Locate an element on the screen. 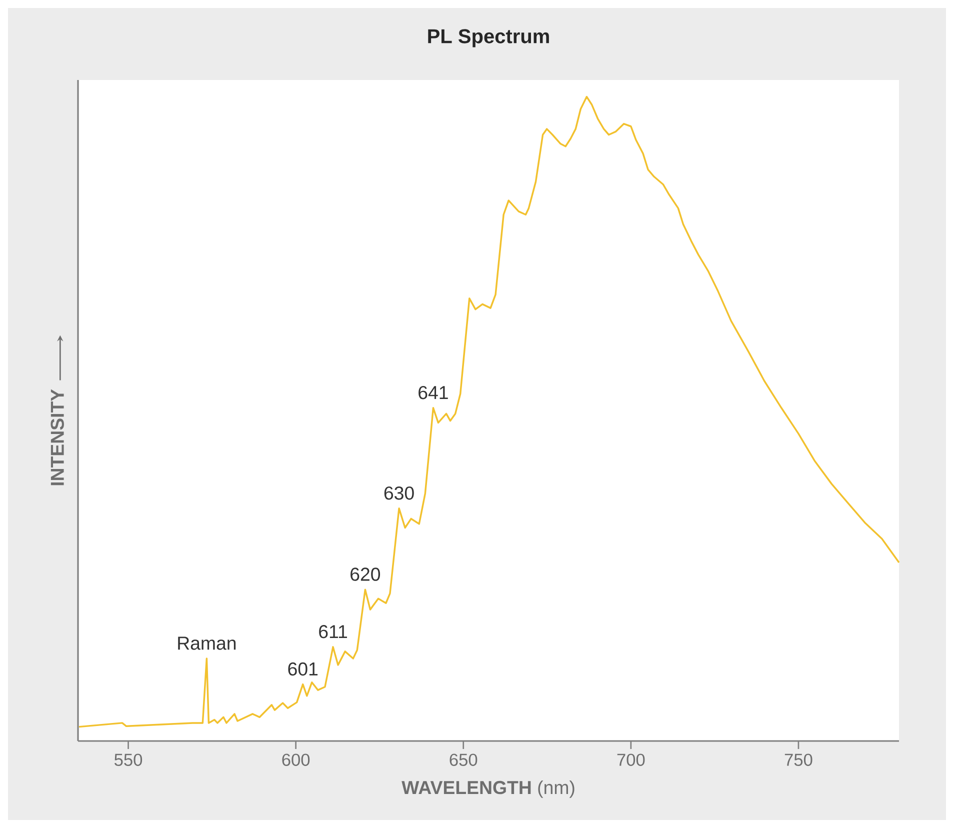  x-tick-label: 650 is located at coordinates (464, 760).